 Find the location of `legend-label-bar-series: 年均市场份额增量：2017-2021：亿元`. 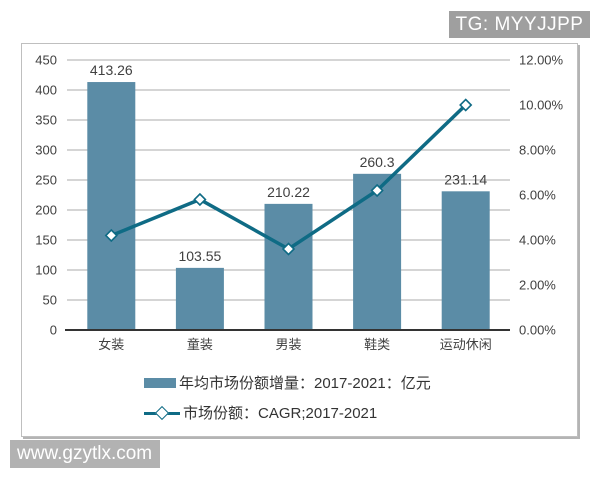

legend-label-bar-series: 年均市场份额增量：2017-2021：亿元 is located at coordinates (305, 383).